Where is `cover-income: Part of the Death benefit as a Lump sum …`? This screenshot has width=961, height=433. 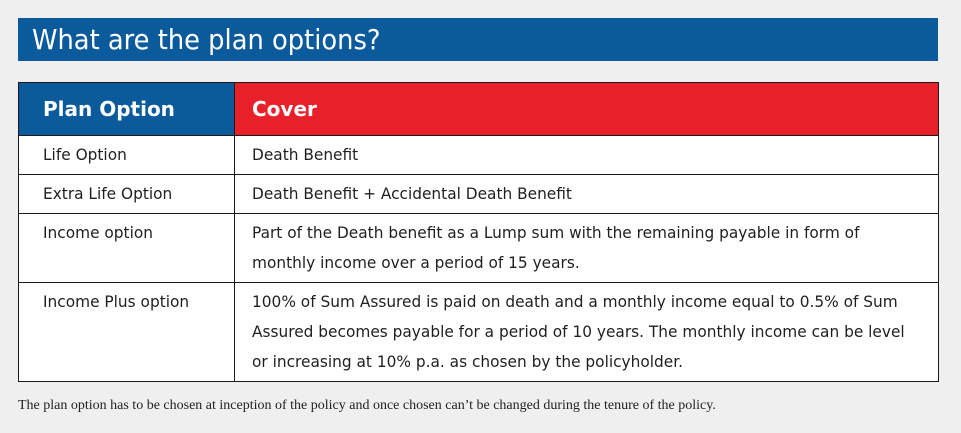
cover-income: Part of the Death benefit as a Lump sum … is located at coordinates (556, 247).